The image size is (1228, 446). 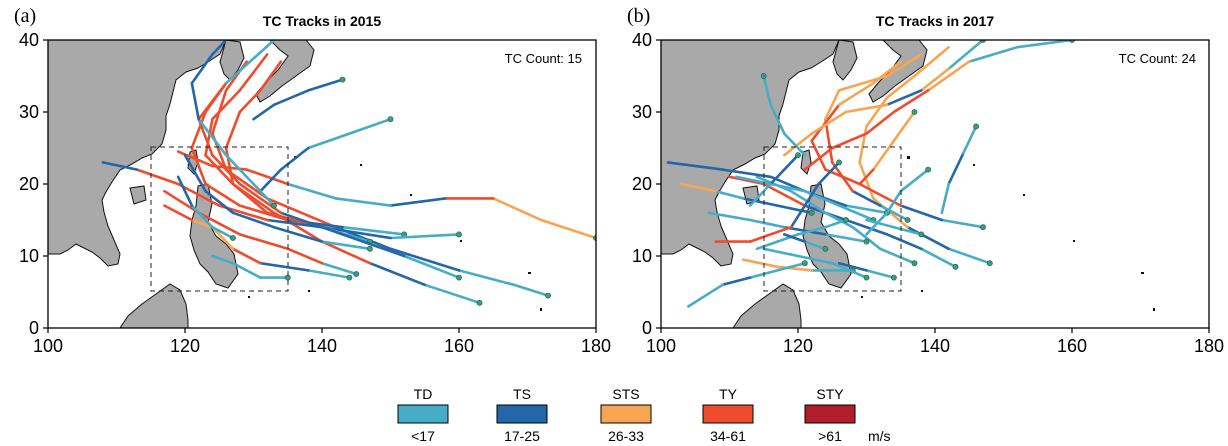 What do you see at coordinates (767, 305) in the screenshot?
I see `landmass-borneo` at bounding box center [767, 305].